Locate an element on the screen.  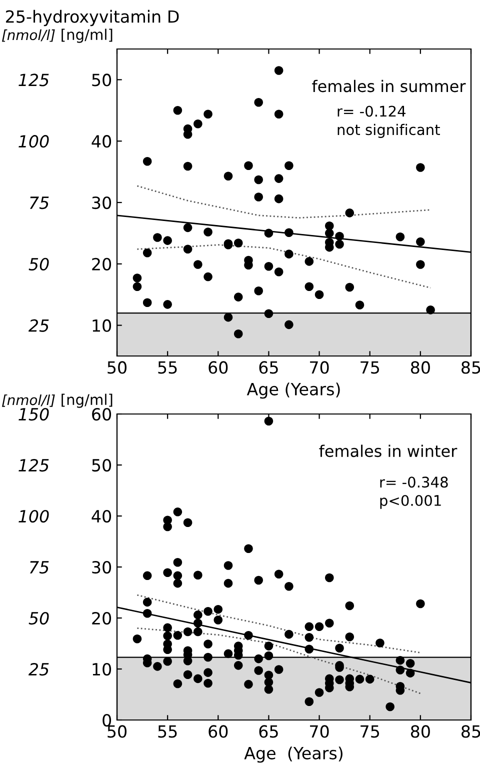
y-tick-label: 60 is located at coordinates (102, 414).